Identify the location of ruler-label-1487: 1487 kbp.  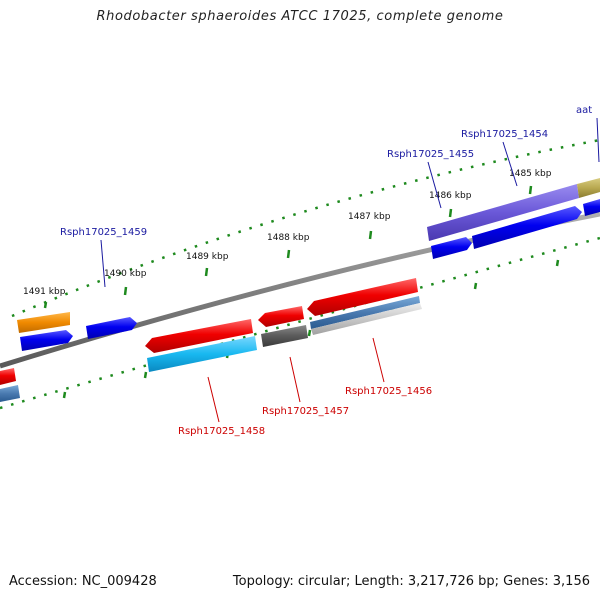
(369, 217).